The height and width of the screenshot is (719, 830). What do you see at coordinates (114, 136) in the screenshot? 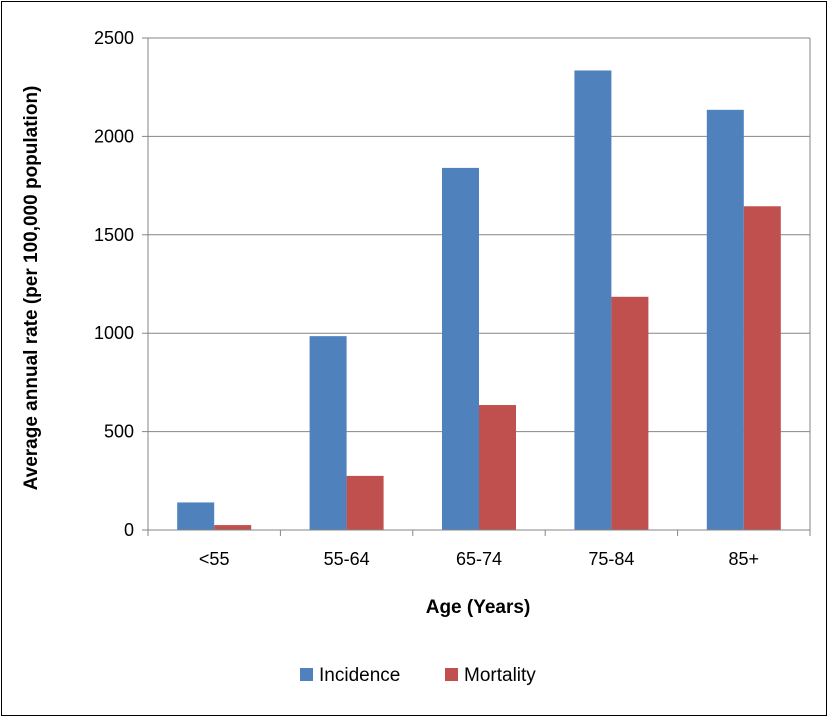
I see `y-tick-label: 2000` at bounding box center [114, 136].